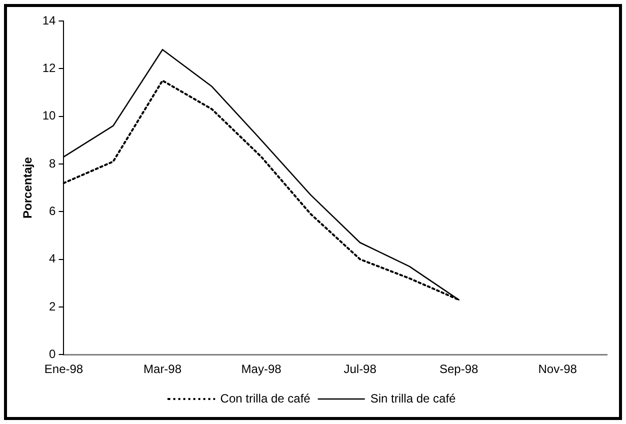  I want to click on y-tick-label: 12, so click(49, 67).